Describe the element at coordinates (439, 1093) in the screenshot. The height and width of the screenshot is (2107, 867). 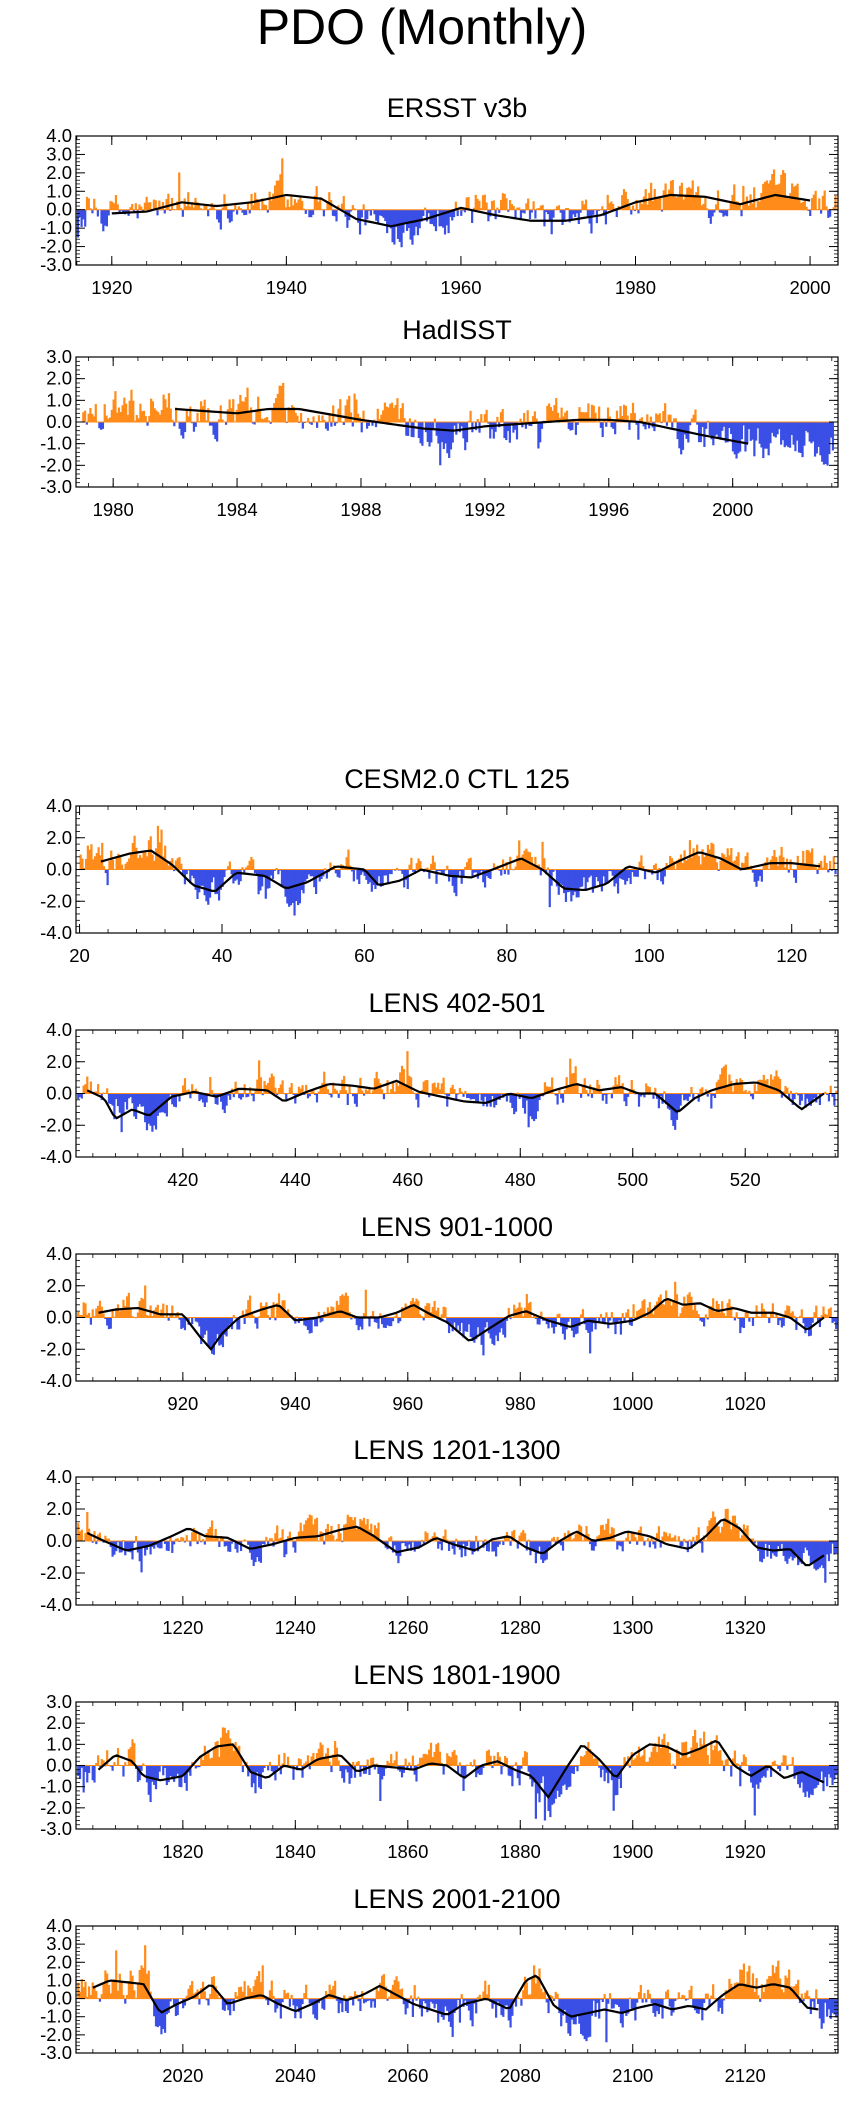
I see `y-axis: 4.02.00.0-2.0-4.0` at that location.